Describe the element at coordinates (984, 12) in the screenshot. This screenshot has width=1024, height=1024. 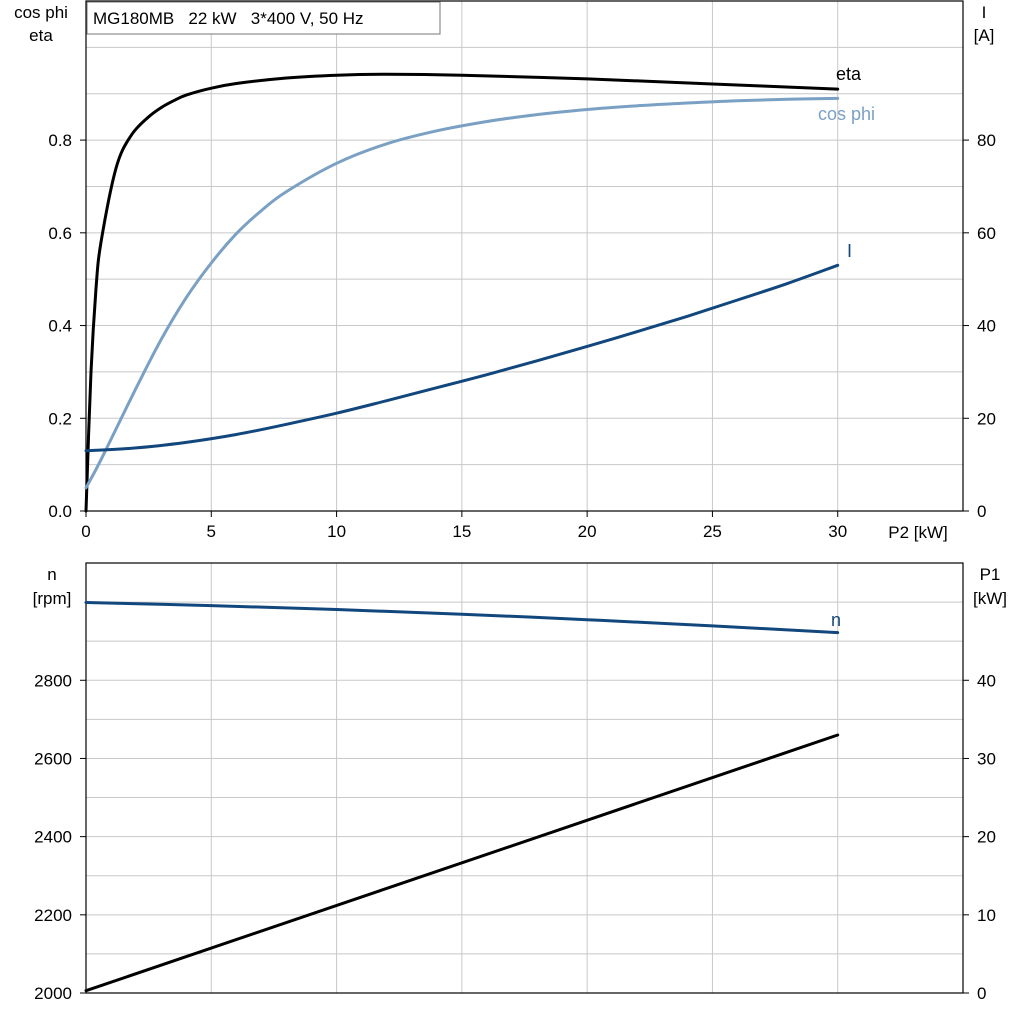
I see `top-right-axis-label-1: I` at that location.